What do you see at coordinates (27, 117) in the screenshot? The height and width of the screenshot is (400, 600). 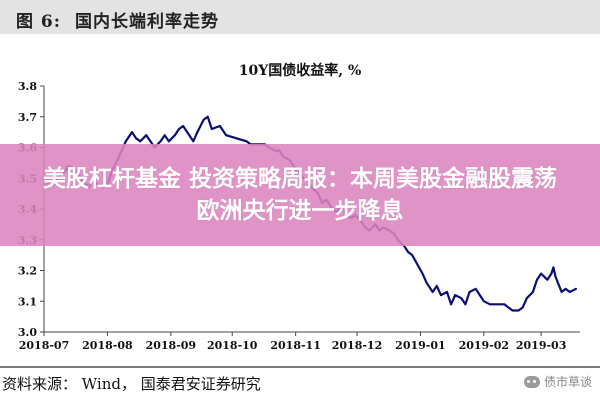 I see `y-tick-label: 3.7` at bounding box center [27, 117].